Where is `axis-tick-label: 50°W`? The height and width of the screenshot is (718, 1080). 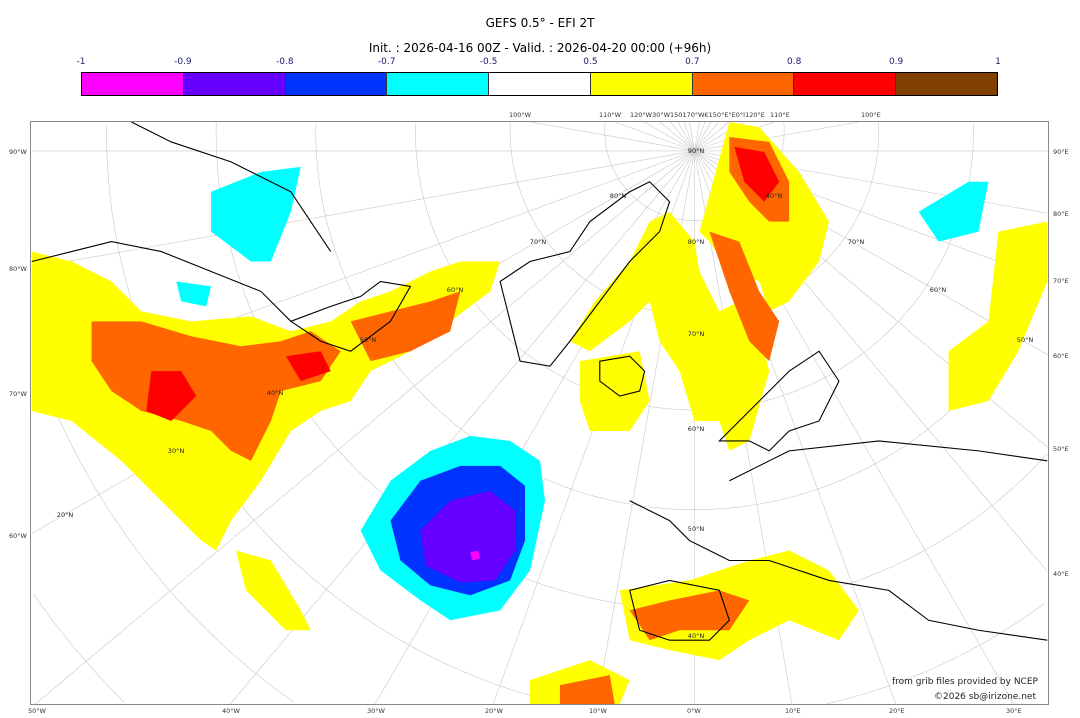
axis-tick-label: 50°W is located at coordinates (37, 711).